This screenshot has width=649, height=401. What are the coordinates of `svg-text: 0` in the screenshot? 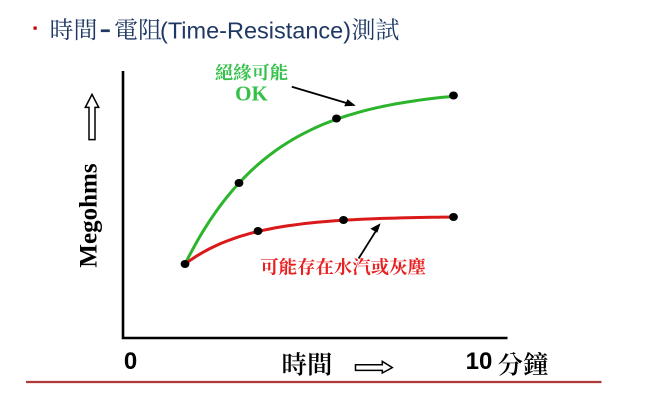 It's located at (130, 361).